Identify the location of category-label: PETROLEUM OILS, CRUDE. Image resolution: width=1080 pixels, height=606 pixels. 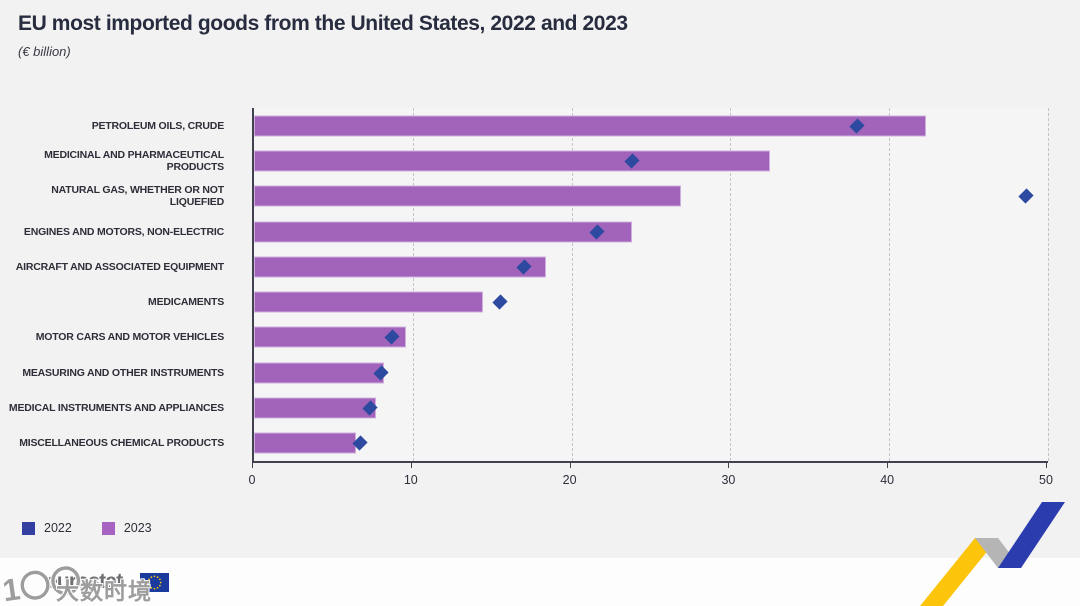
(158, 125).